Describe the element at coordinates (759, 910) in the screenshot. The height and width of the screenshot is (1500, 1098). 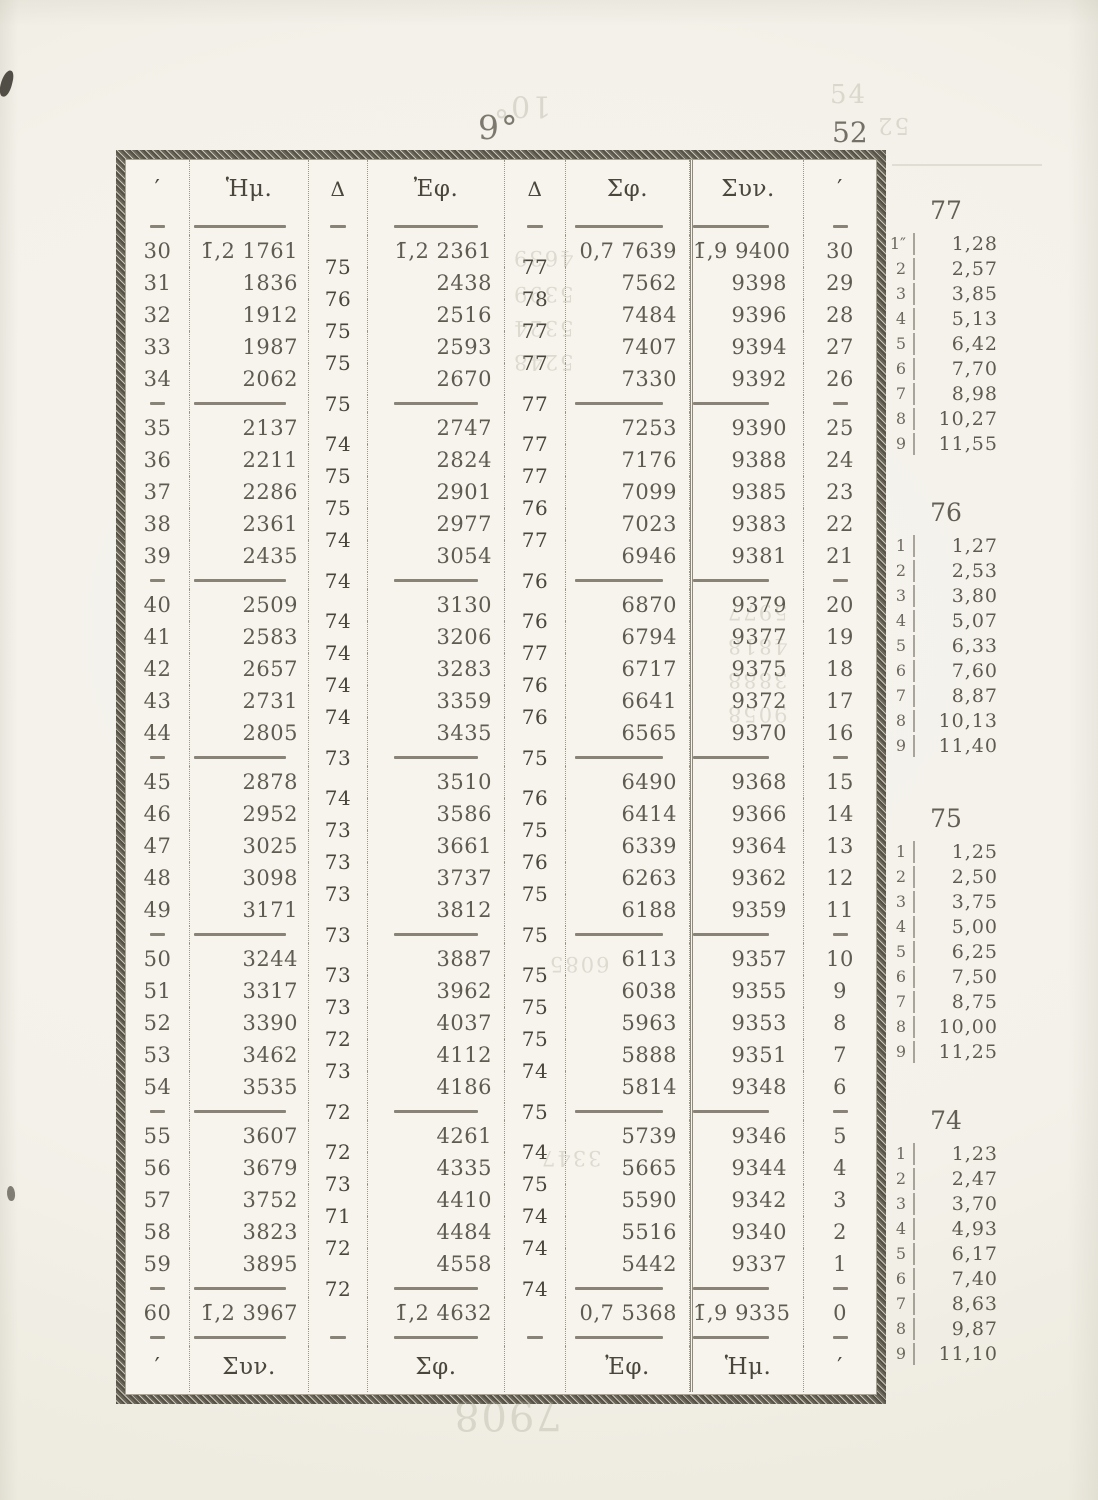
I see `value-text: 9359` at that location.